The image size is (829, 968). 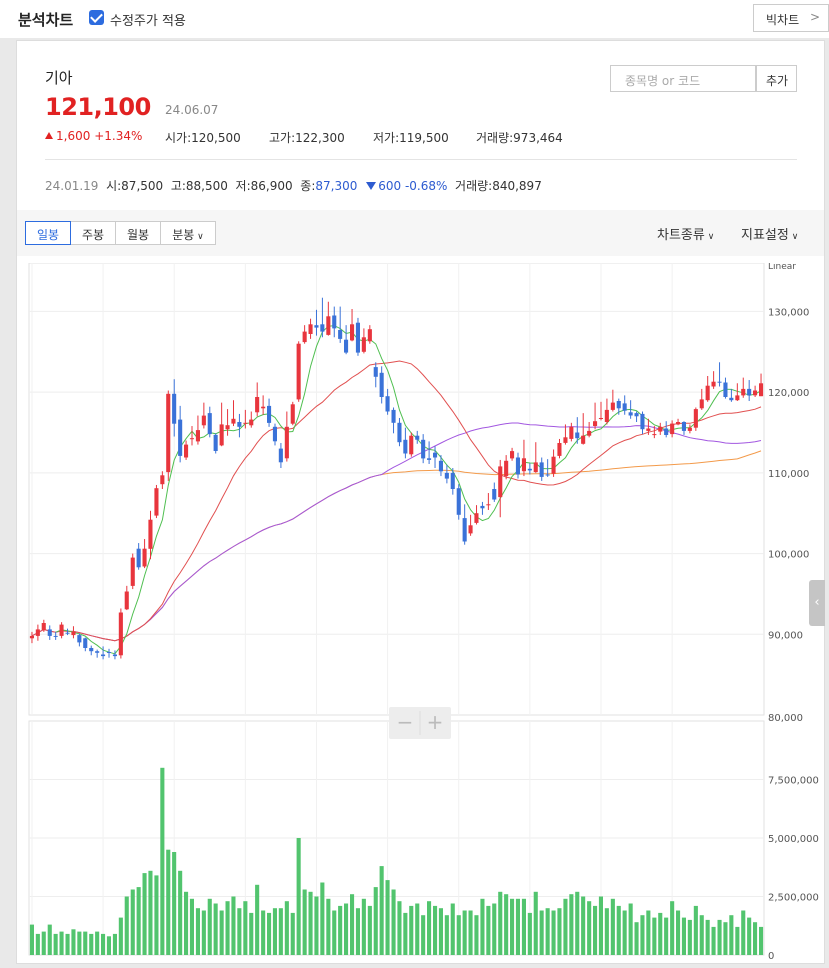 What do you see at coordinates (817, 603) in the screenshot?
I see `chevron-left-icon: ‹` at bounding box center [817, 603].